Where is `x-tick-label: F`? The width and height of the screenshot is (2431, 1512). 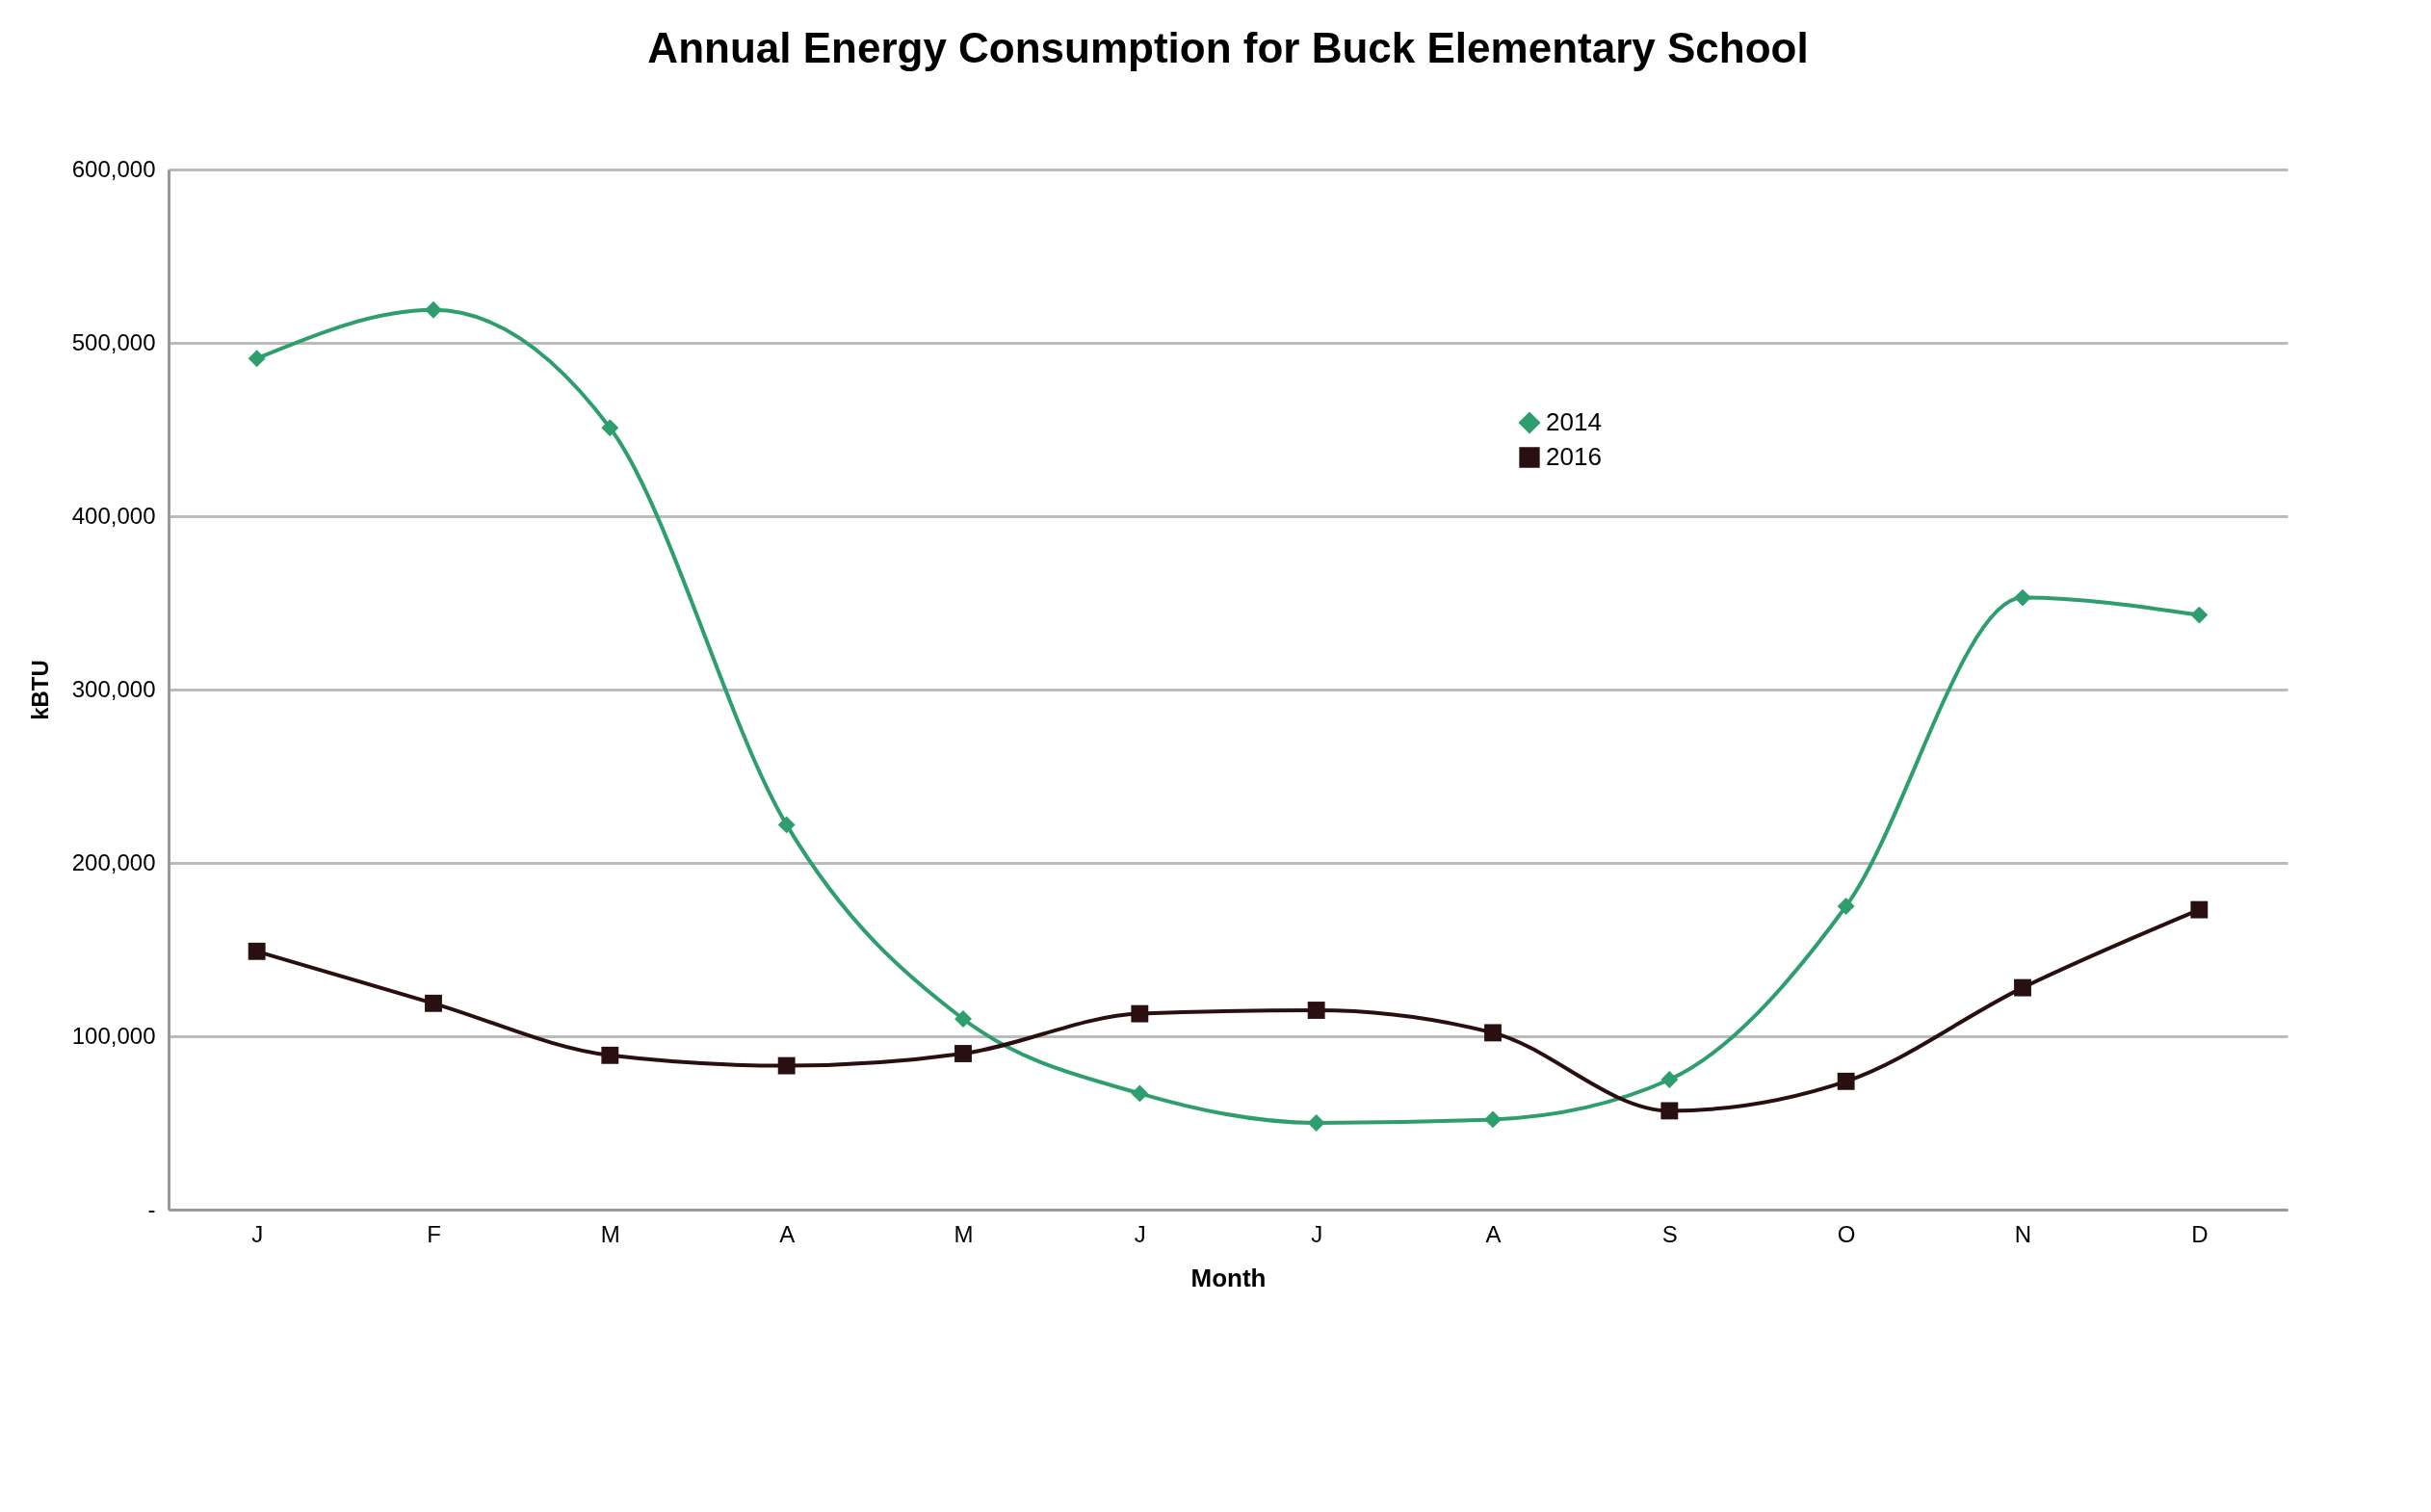
x-tick-label: F is located at coordinates (434, 1233).